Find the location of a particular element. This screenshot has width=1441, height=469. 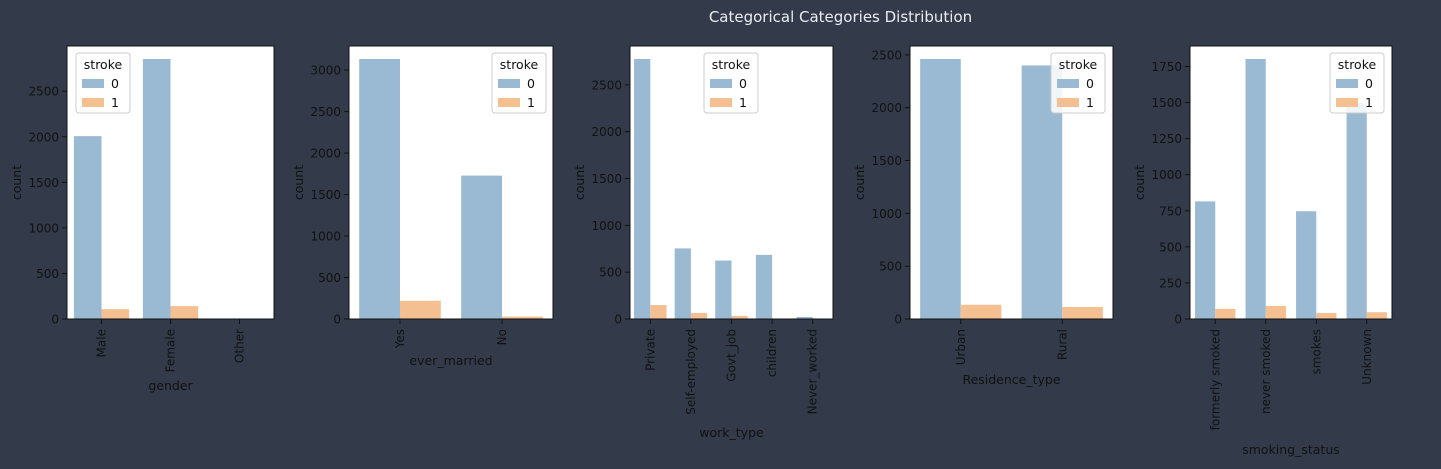

x-axis-label: Residence_type is located at coordinates (1011, 379).